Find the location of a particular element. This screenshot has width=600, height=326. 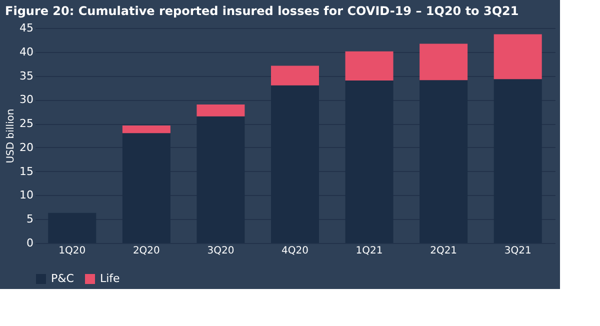

y-tick-label: 25 is located at coordinates (27, 123).